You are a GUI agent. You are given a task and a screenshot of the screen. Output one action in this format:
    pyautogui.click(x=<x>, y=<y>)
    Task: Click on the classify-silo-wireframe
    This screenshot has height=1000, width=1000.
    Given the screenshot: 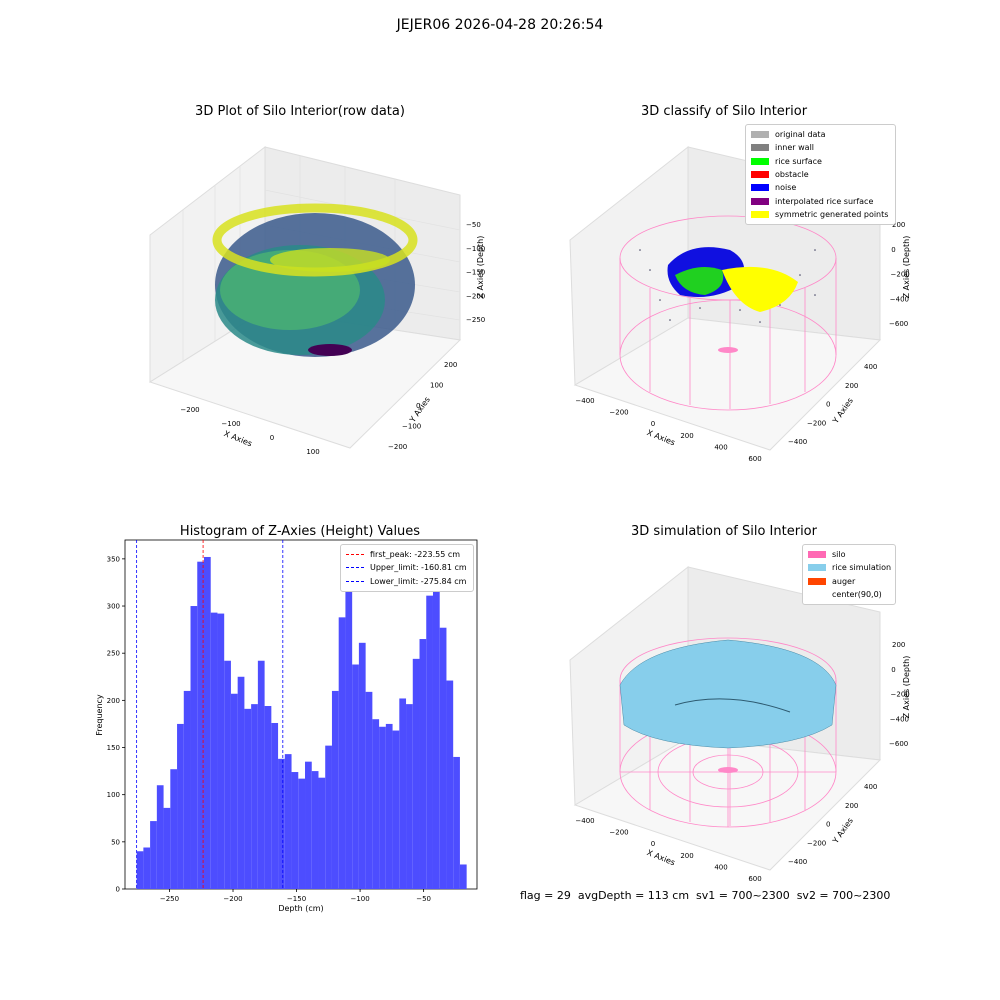 What is the action you would take?
    pyautogui.click(x=728, y=313)
    